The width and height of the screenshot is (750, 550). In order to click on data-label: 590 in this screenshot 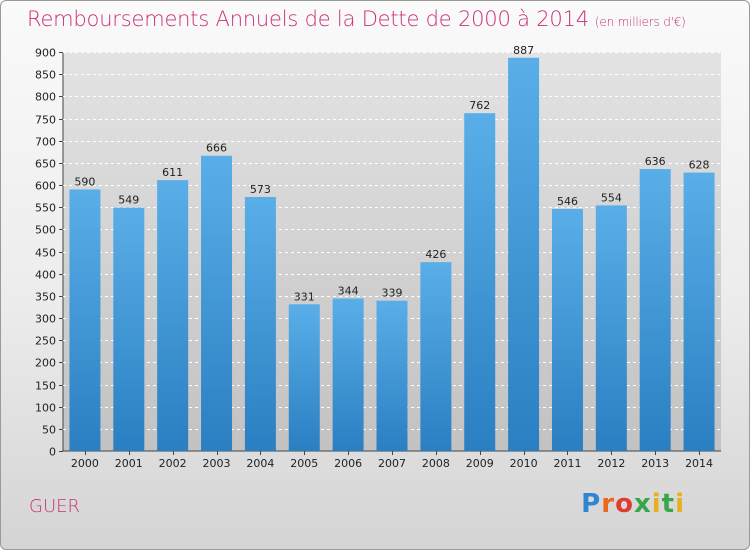, I will do `click(84, 181)`.